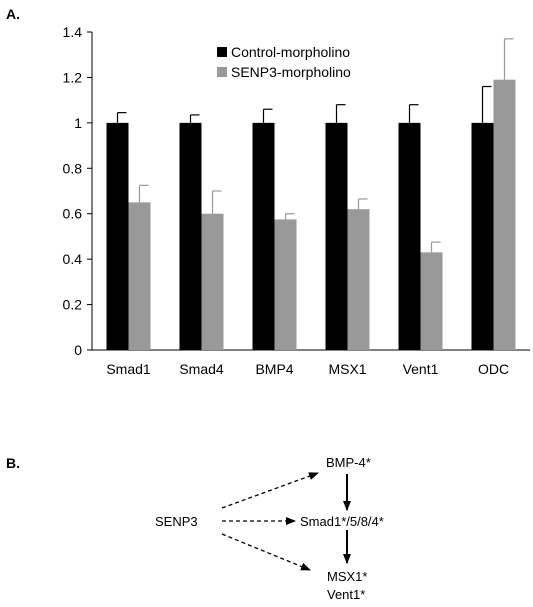 Image resolution: width=533 pixels, height=607 pixels. I want to click on y-tick-label: 1.2, so click(73, 77).